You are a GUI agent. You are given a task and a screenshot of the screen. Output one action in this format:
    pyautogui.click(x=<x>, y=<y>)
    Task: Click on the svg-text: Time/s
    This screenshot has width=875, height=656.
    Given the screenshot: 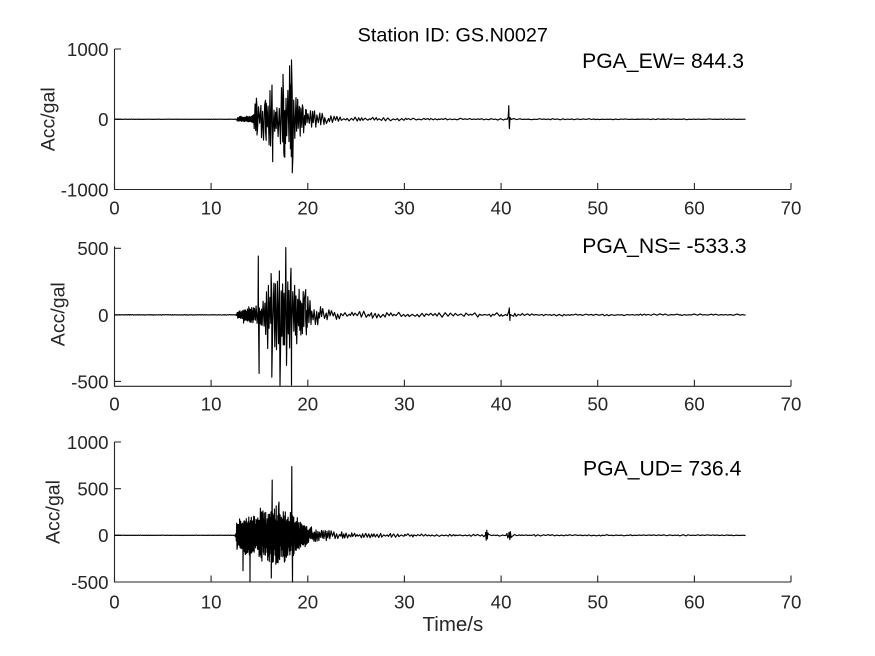 What is the action you would take?
    pyautogui.click(x=453, y=624)
    